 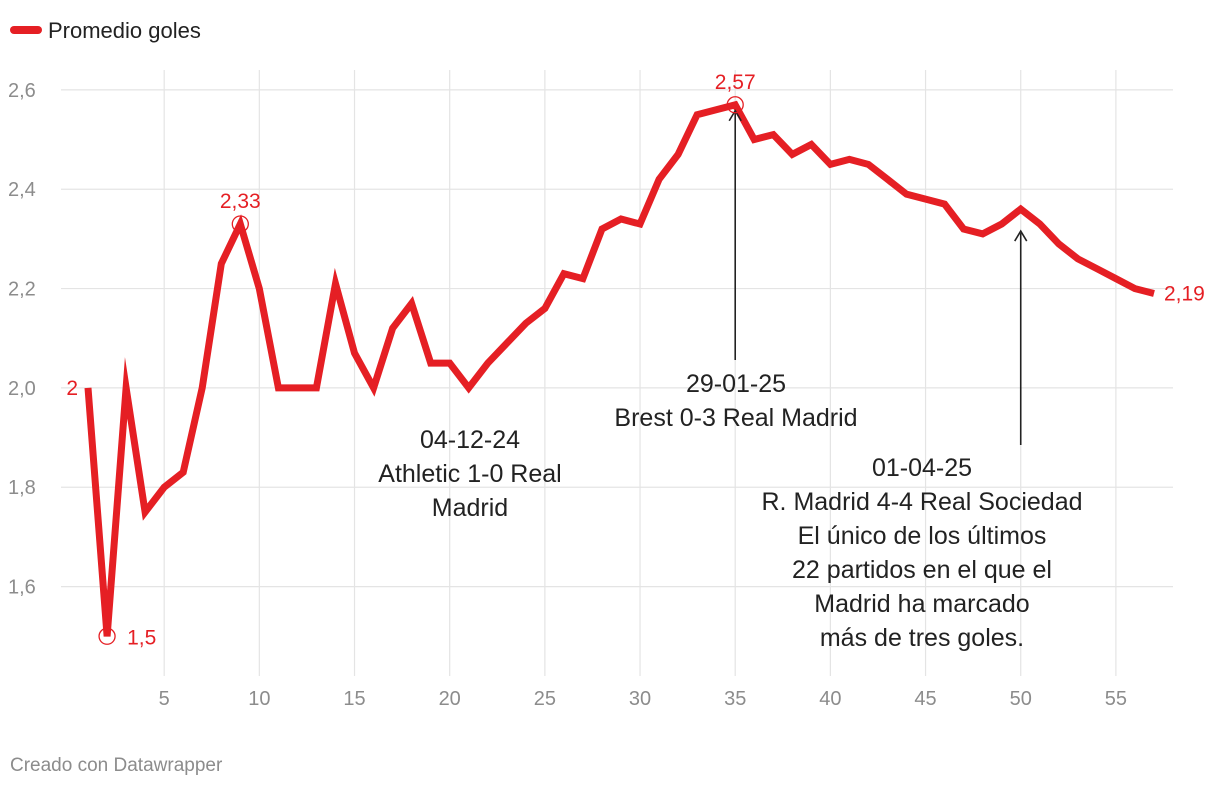 I want to click on legend: Promedio goles, so click(x=105, y=30).